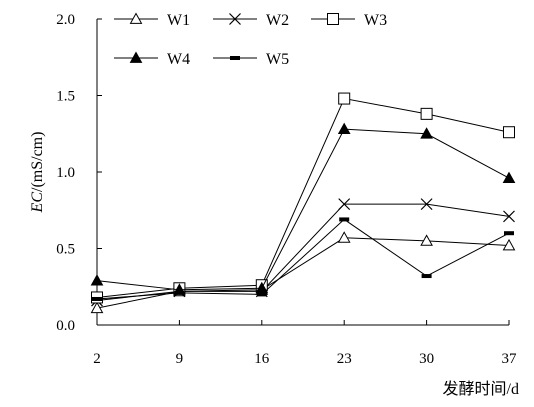 This screenshot has width=534, height=407. What do you see at coordinates (251, 59) in the screenshot?
I see `legend-item-w5: W5` at bounding box center [251, 59].